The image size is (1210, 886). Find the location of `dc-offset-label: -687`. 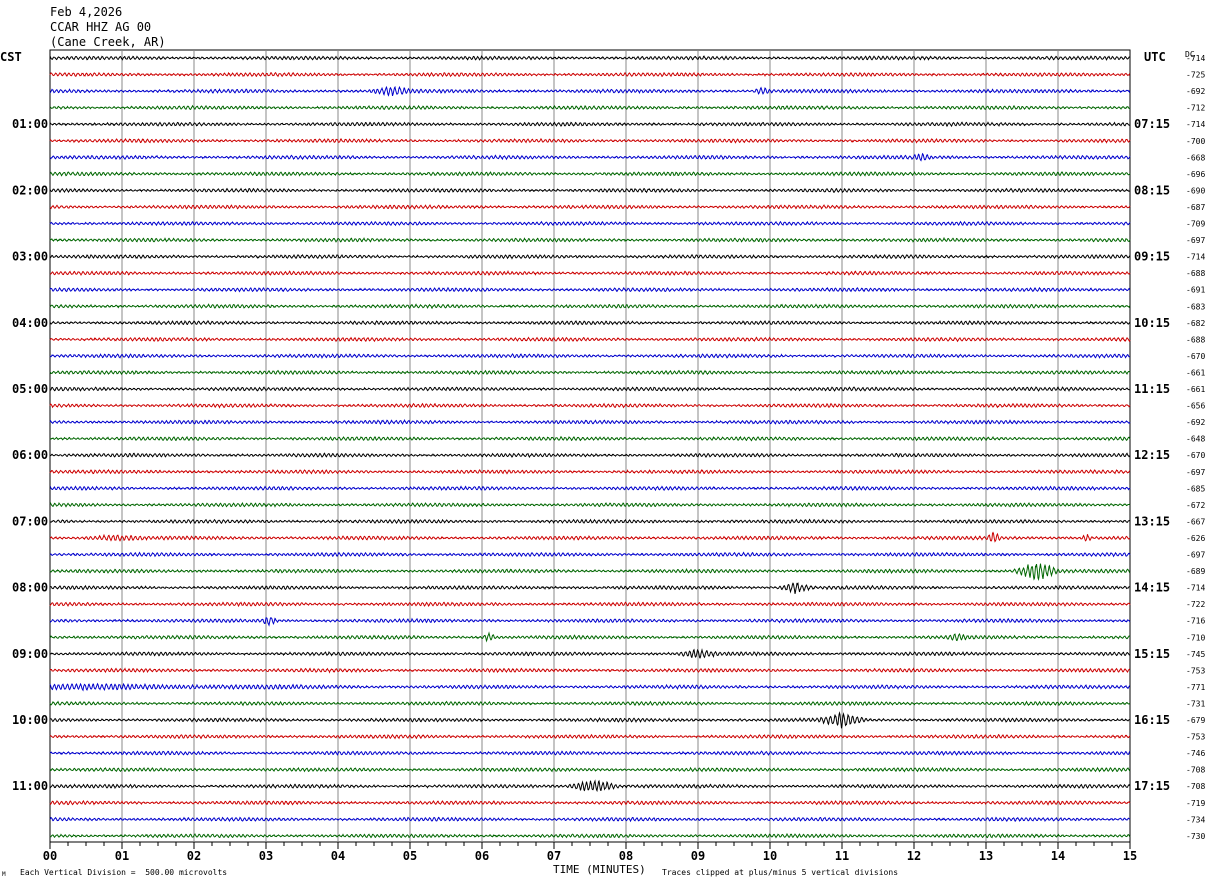

dc-offset-label: -687 is located at coordinates (1195, 207).